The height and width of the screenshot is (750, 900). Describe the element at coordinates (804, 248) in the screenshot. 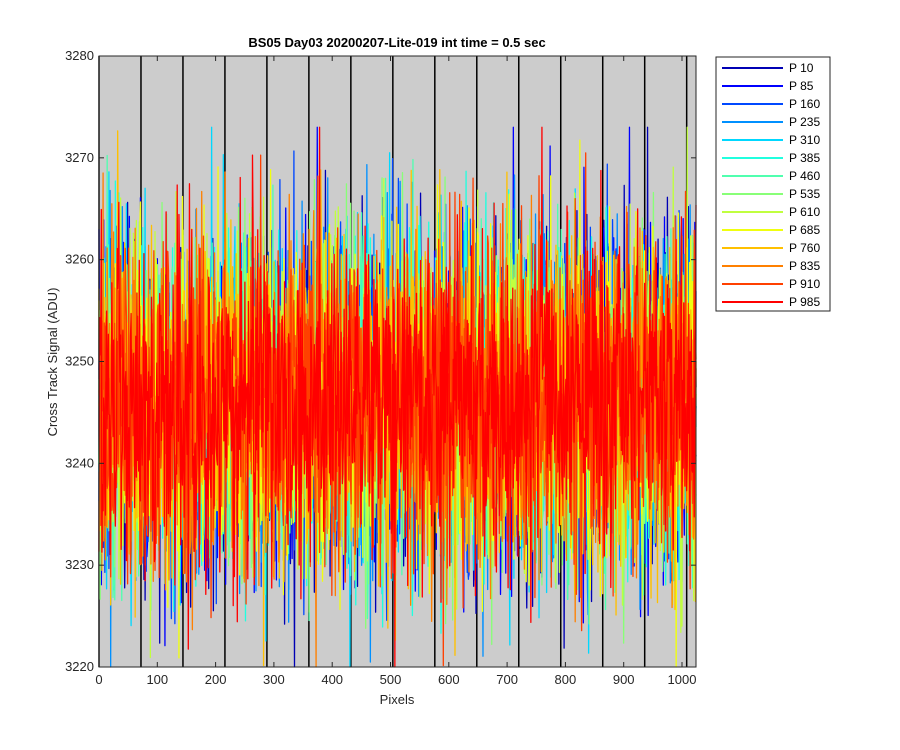

I see `legend-label: P 760` at that location.